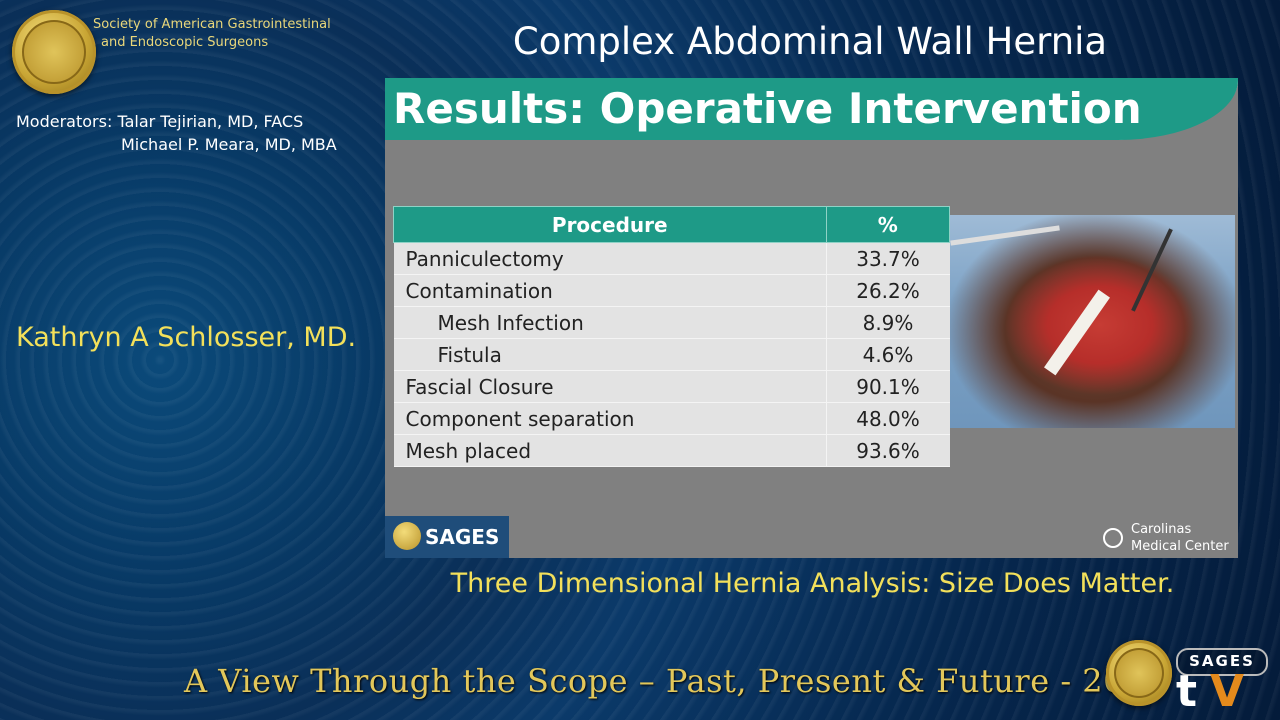 The height and width of the screenshot is (720, 1280). I want to click on table-row: Contamination 26.2%, so click(671, 290).